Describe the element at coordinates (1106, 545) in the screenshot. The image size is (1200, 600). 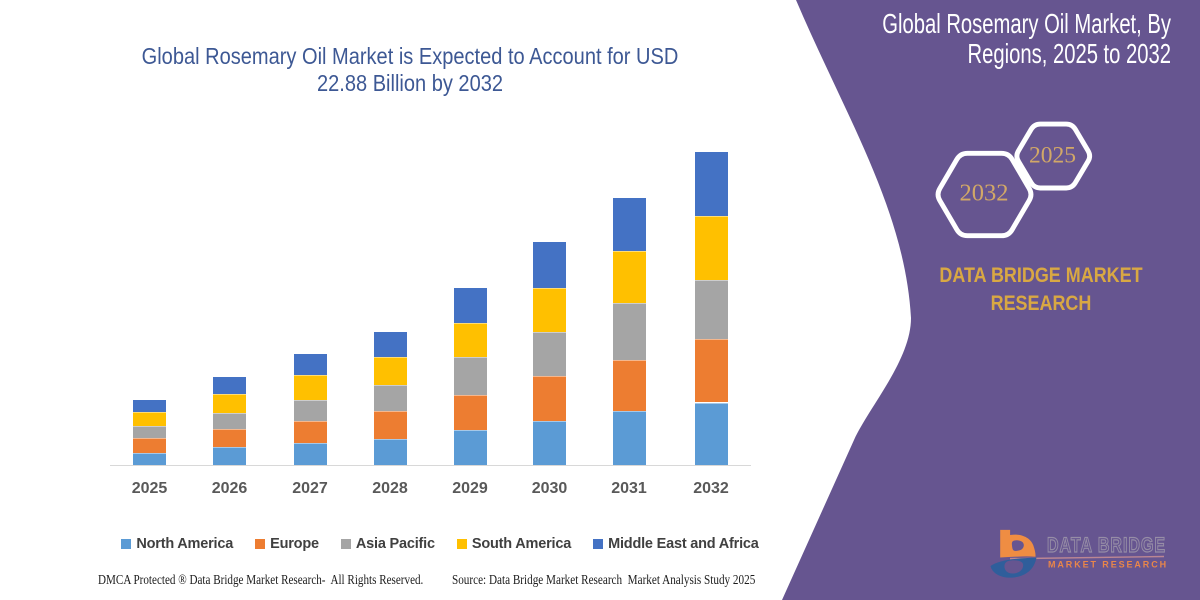
I see `svg-text: DATA BRIDGE` at that location.